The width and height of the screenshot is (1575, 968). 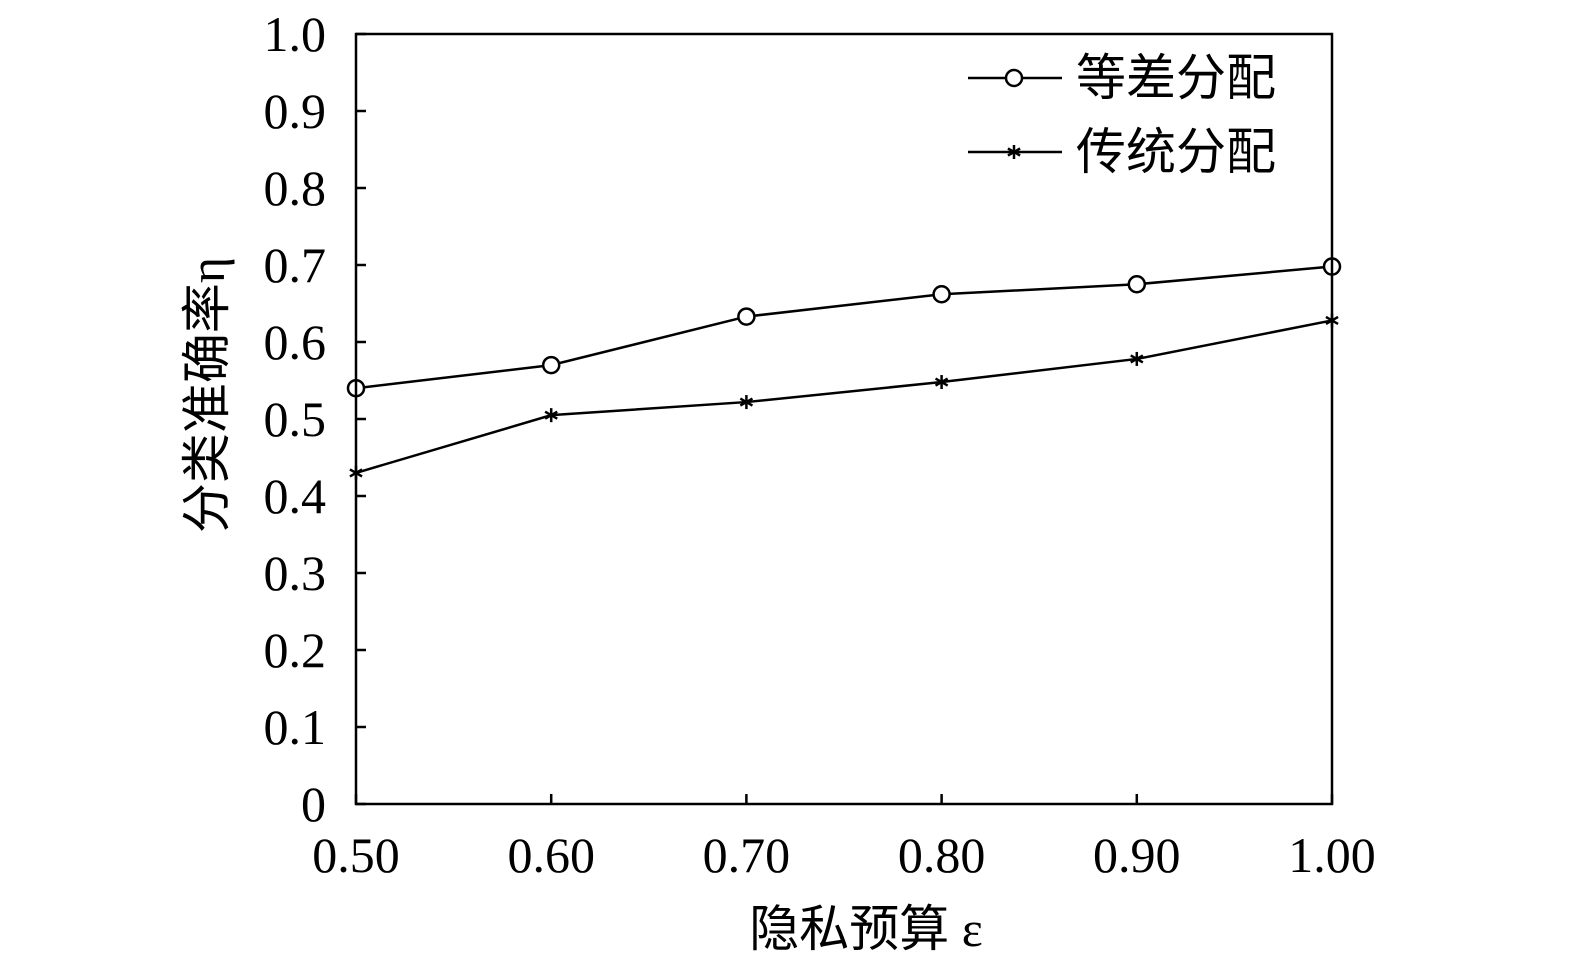 I want to click on y-tick-label: 0.6, so click(x=295, y=342).